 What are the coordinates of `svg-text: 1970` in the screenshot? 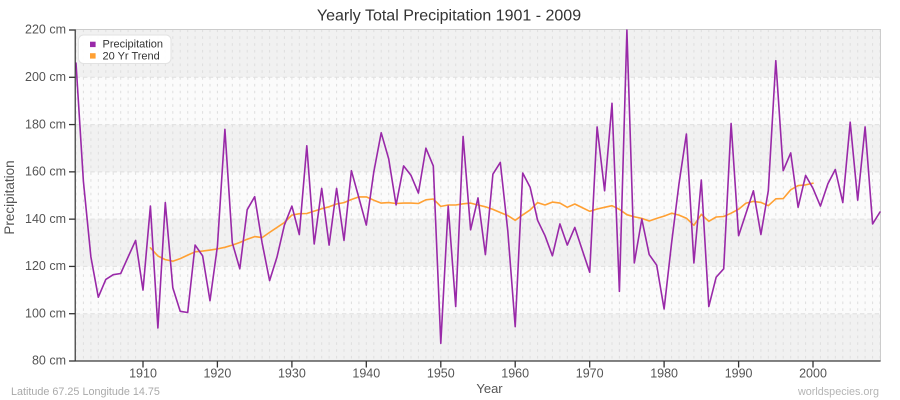 It's located at (590, 374).